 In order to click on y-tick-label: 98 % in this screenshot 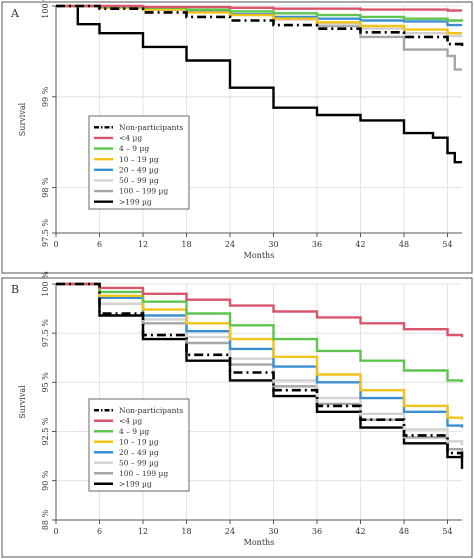, I will do `click(45, 187)`.